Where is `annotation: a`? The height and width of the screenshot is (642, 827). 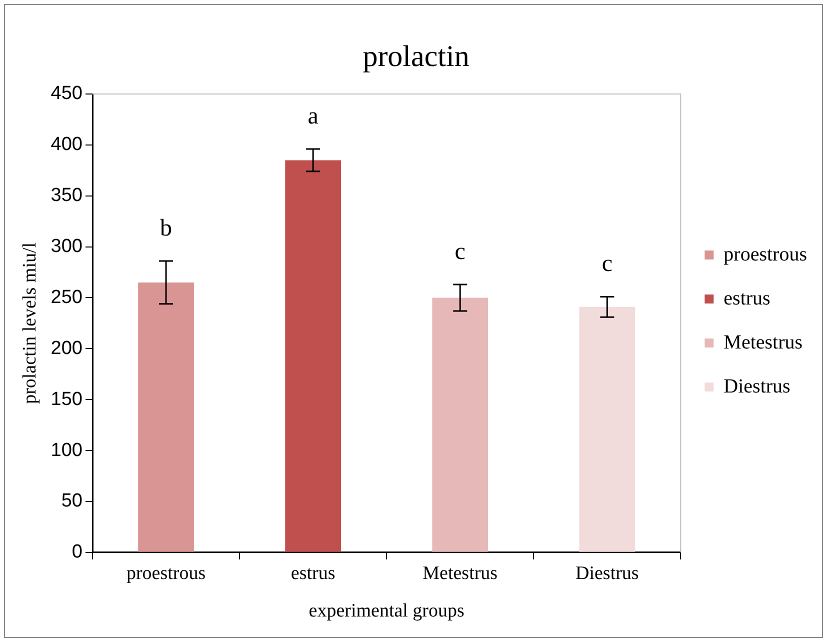
annotation: a is located at coordinates (313, 116).